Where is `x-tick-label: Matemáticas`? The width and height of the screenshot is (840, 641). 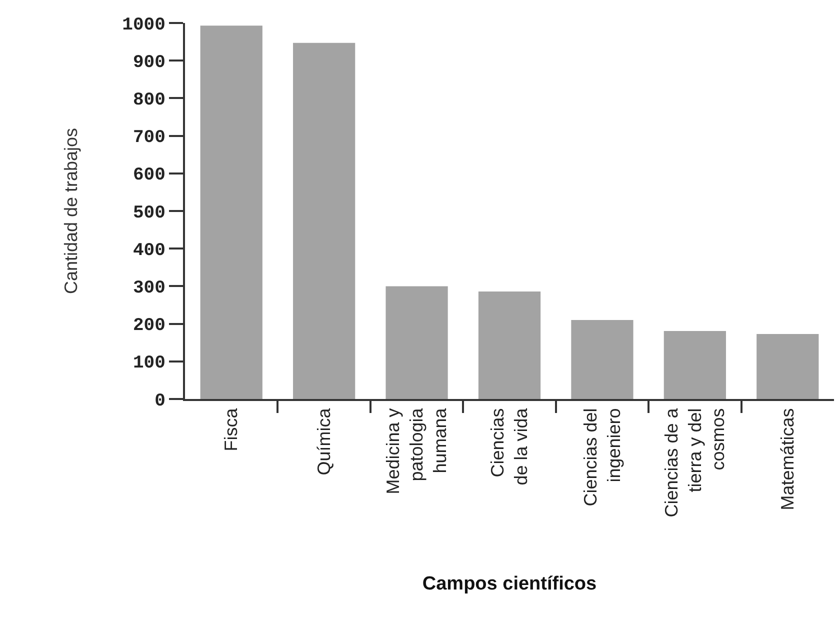 x-tick-label: Matemáticas is located at coordinates (787, 459).